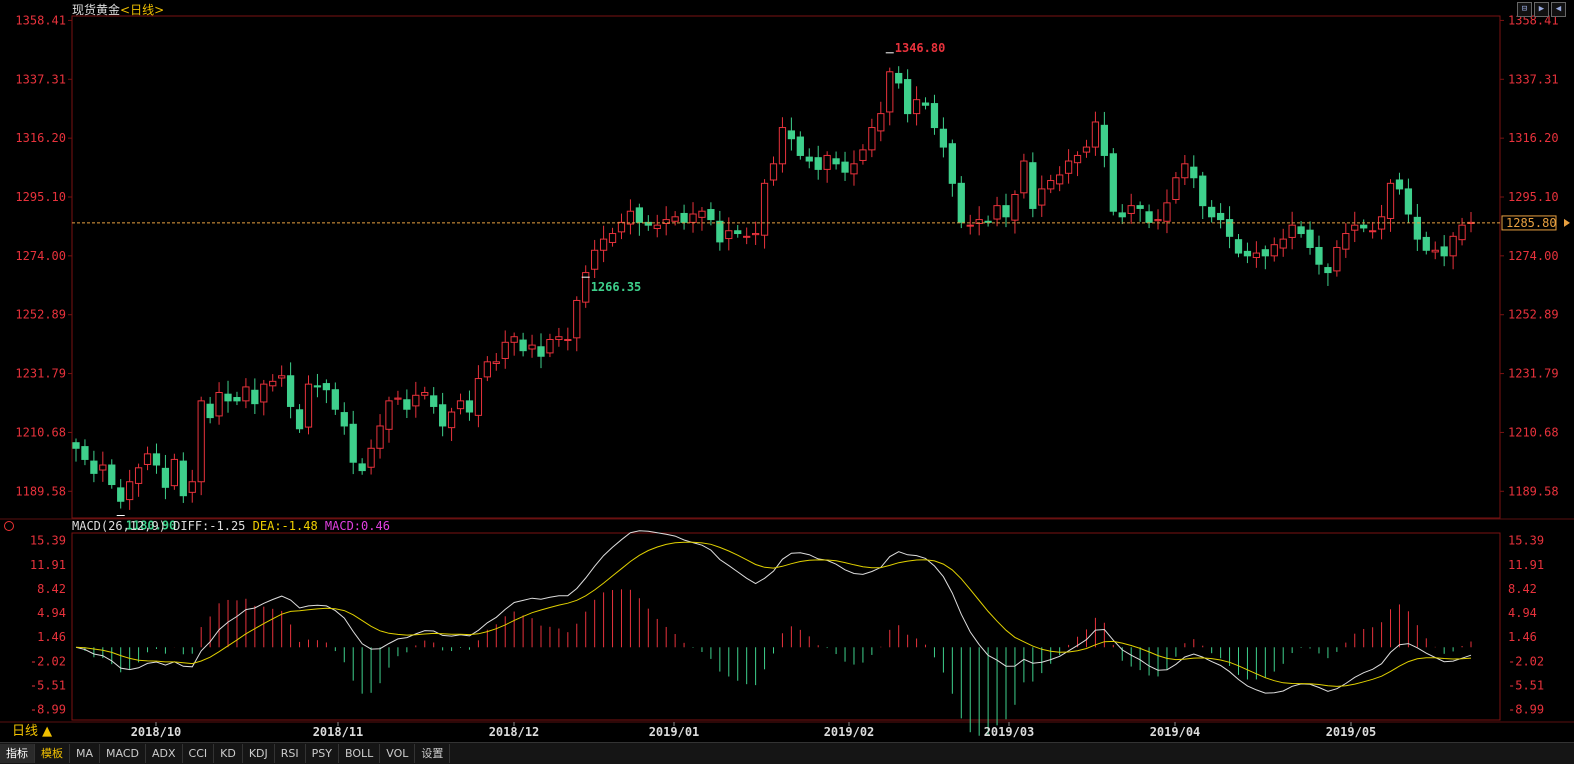 The width and height of the screenshot is (1574, 764). Describe the element at coordinates (40, 197) in the screenshot. I see `left-tick-label: 1295.10` at that location.